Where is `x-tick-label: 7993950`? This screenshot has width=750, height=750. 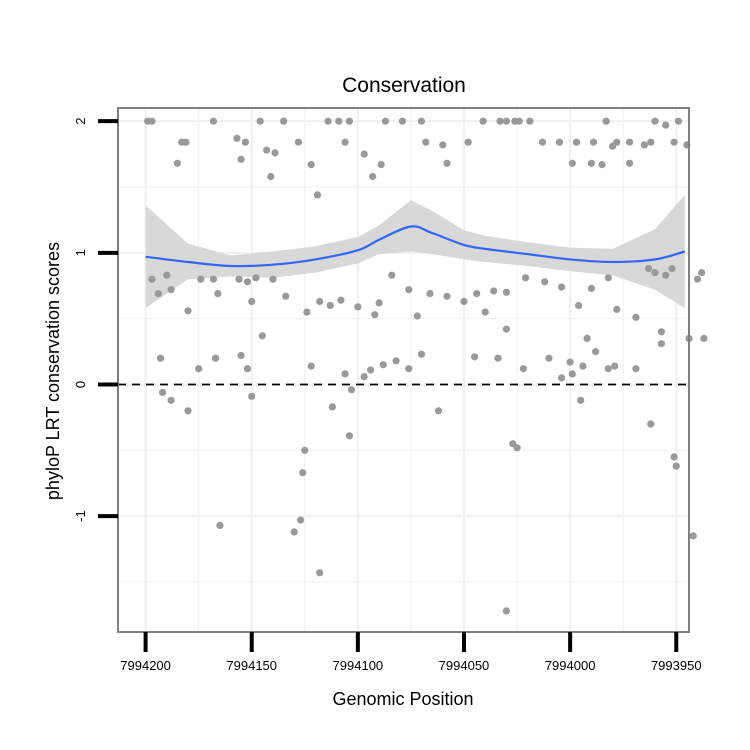 x-tick-label: 7993950 is located at coordinates (676, 665).